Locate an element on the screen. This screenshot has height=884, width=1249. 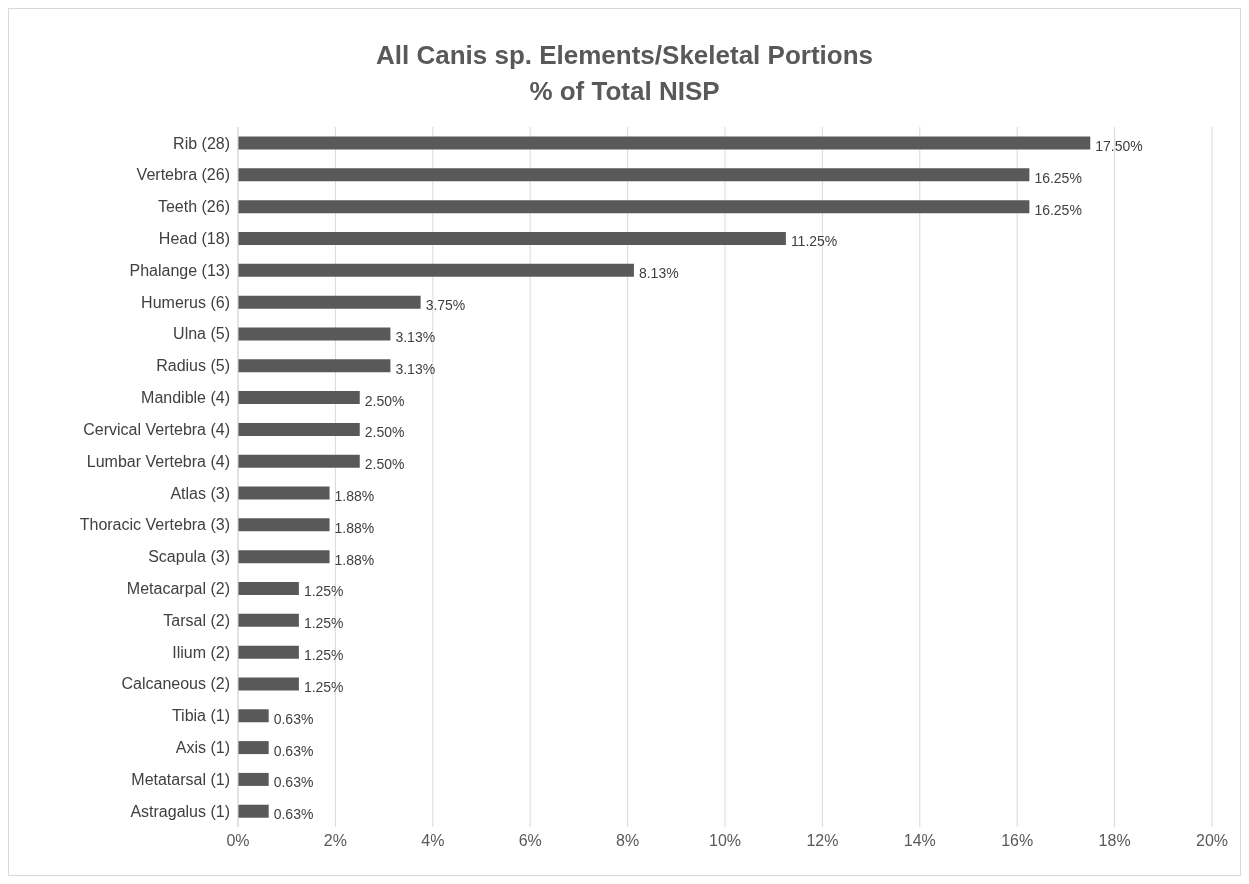
x-tick-label: 4% is located at coordinates (433, 841).